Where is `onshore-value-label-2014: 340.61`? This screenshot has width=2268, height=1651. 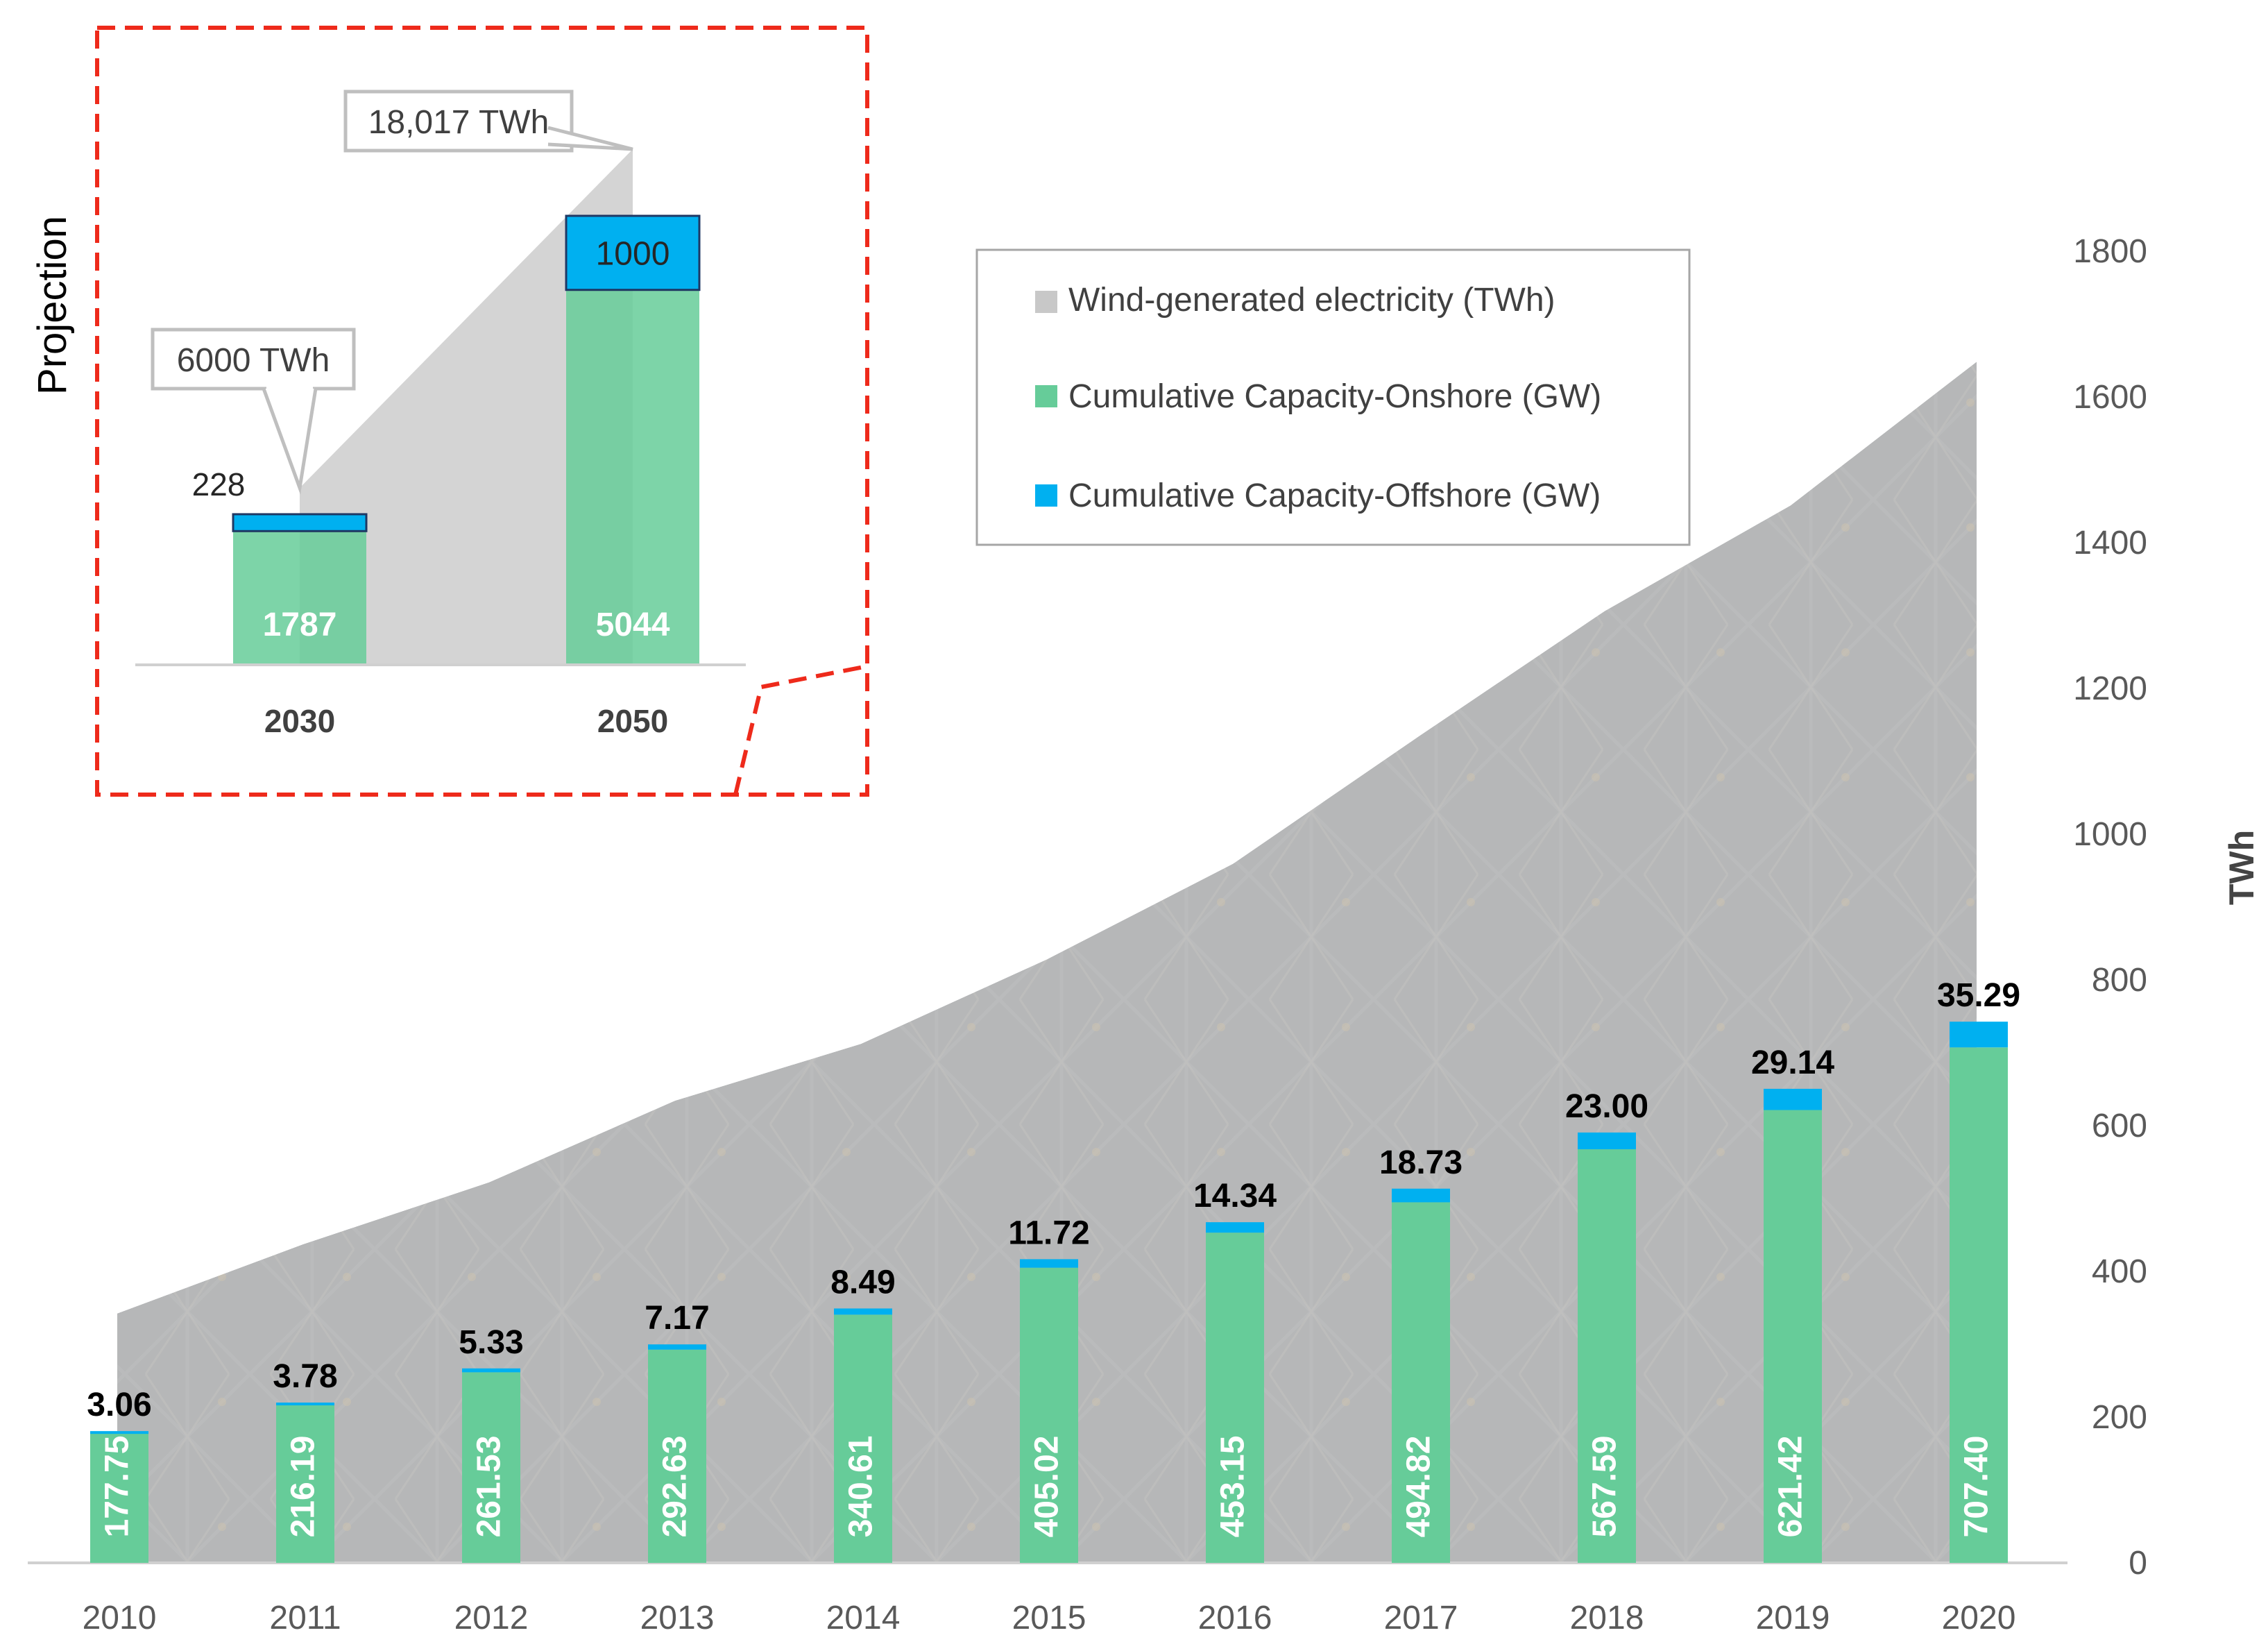 onshore-value-label-2014: 340.61 is located at coordinates (861, 1487).